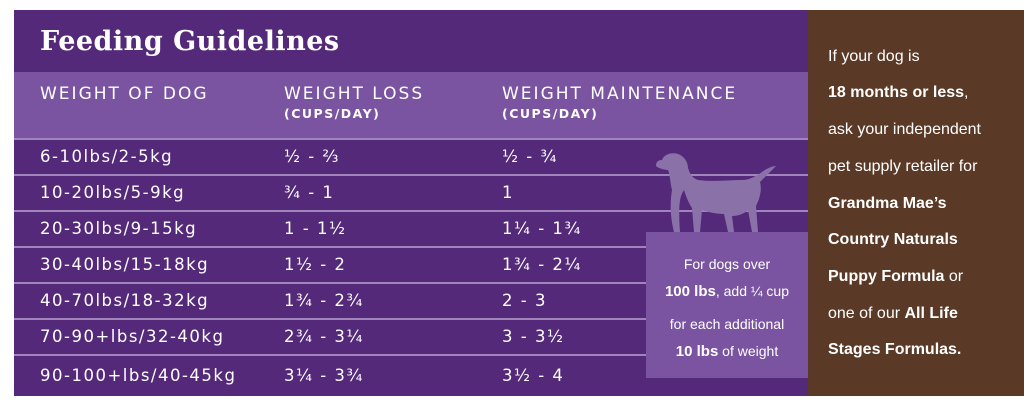 The image size is (1024, 410). I want to click on cell-maint: 3 - 3½, so click(533, 336).